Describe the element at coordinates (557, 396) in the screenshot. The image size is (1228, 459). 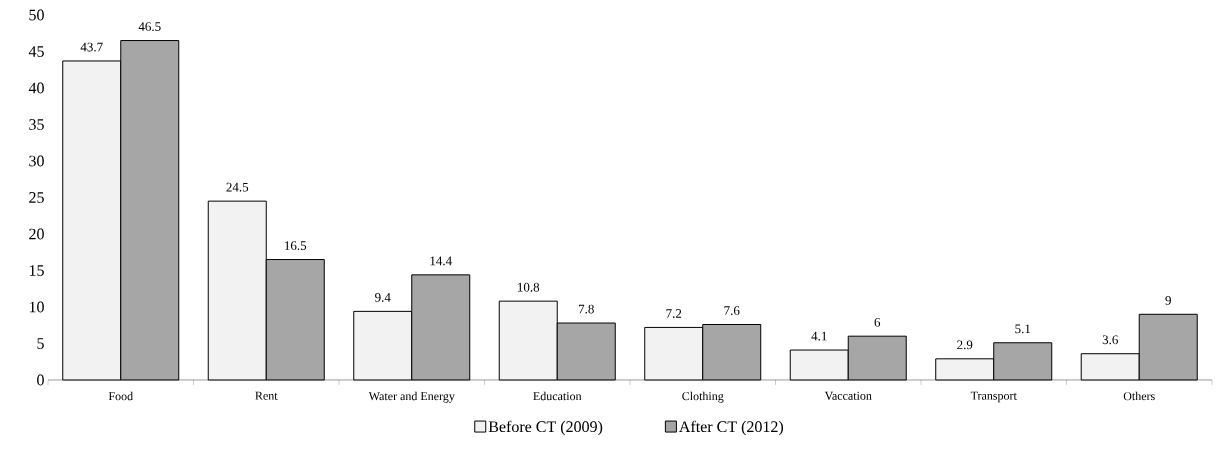
I see `x-tick-label: Education` at that location.